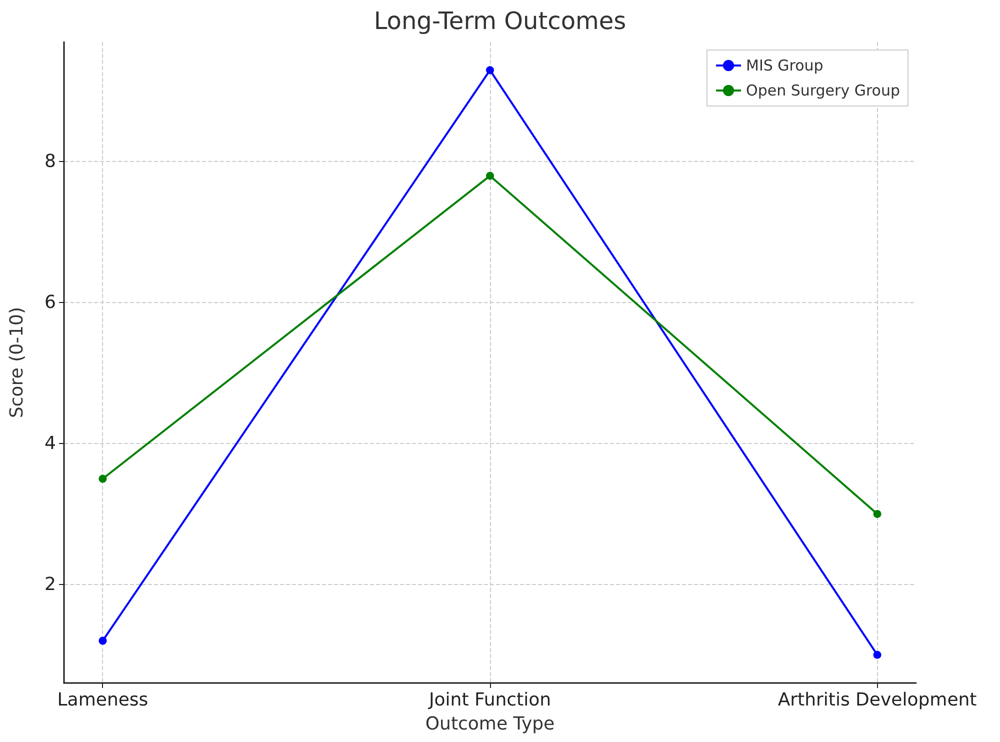 Image resolution: width=1000 pixels, height=742 pixels. What do you see at coordinates (877, 700) in the screenshot?
I see `x-tick-label: Arthritis Development` at bounding box center [877, 700].